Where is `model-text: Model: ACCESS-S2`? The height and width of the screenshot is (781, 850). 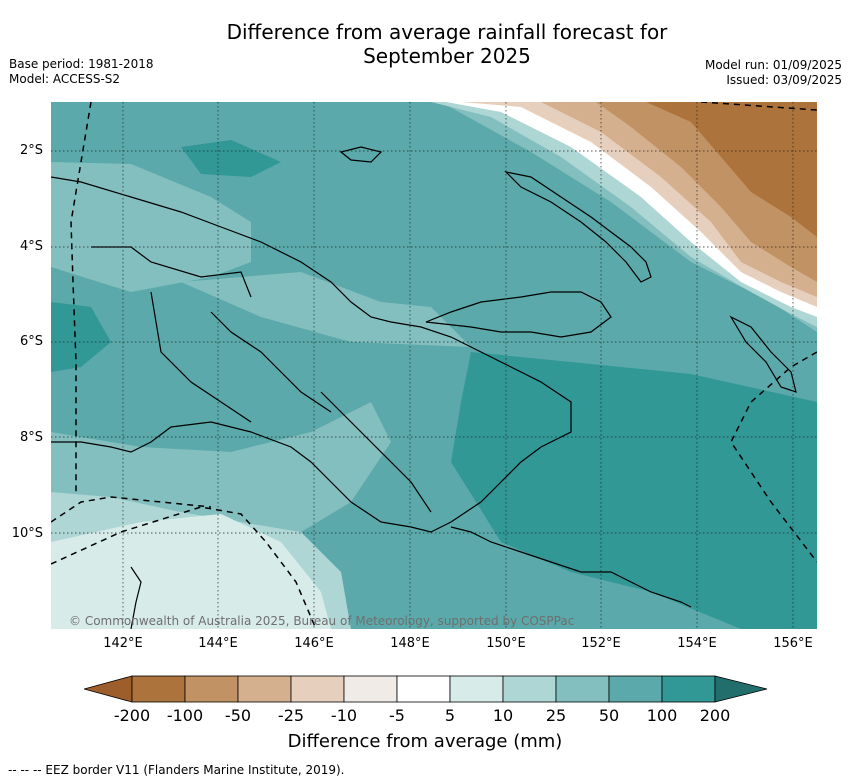
model-text: Model: ACCESS-S2 is located at coordinates (65, 79).